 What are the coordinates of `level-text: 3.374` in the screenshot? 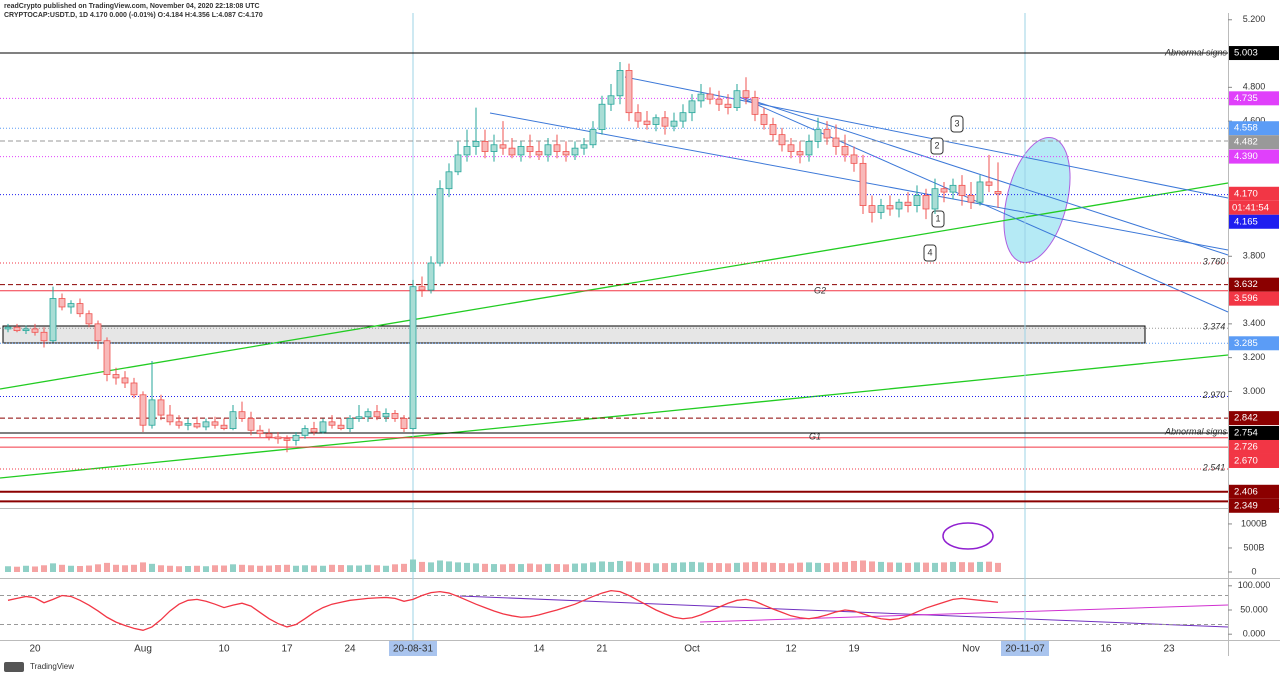 It's located at (1214, 327).